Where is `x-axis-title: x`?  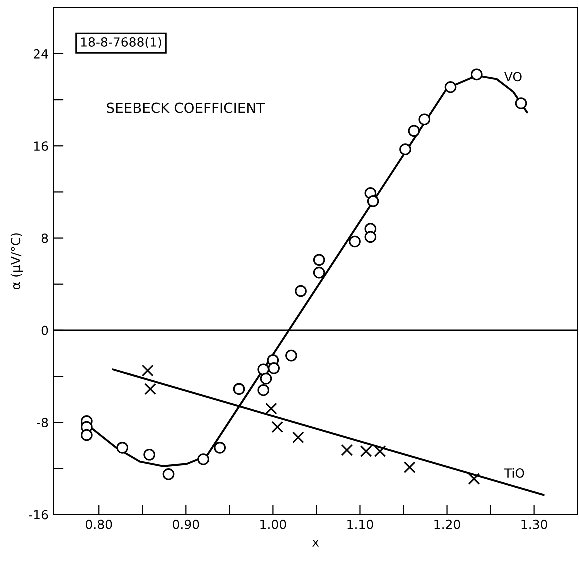 x-axis-title: x is located at coordinates (316, 543).